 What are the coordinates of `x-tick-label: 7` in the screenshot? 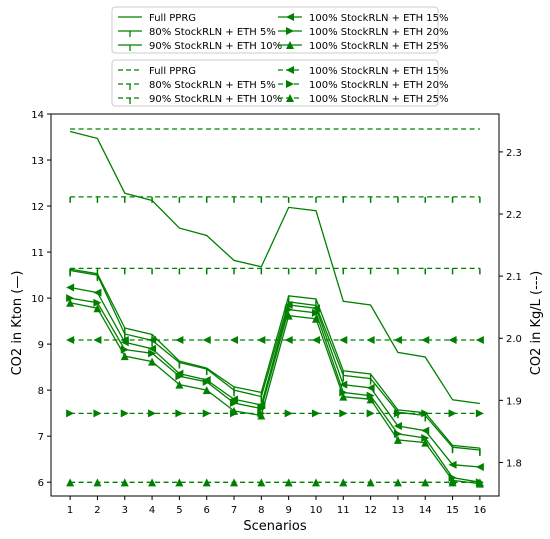 It's located at (234, 510).